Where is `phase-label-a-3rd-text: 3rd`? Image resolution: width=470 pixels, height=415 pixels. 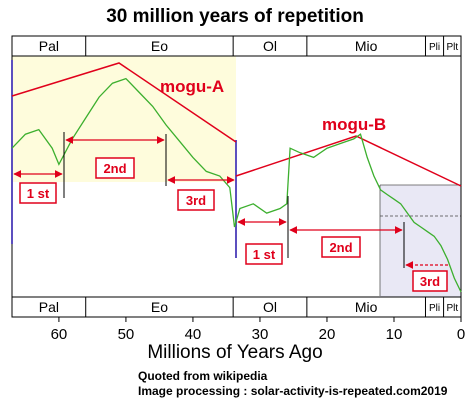 phase-label-a-3rd-text: 3rd is located at coordinates (196, 200).